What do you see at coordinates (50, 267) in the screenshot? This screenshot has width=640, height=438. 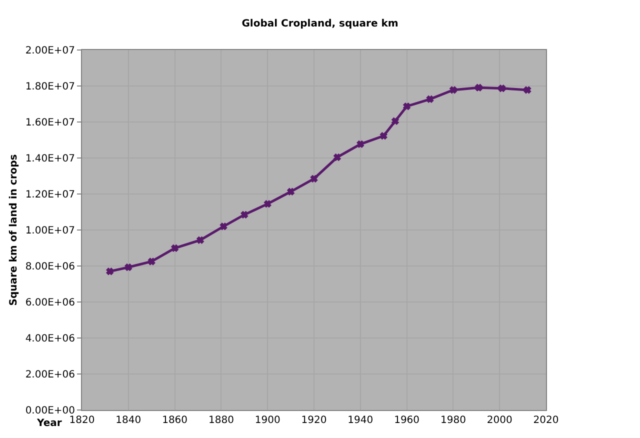 I see `y-tick-label: 8.00E+06` at bounding box center [50, 267].